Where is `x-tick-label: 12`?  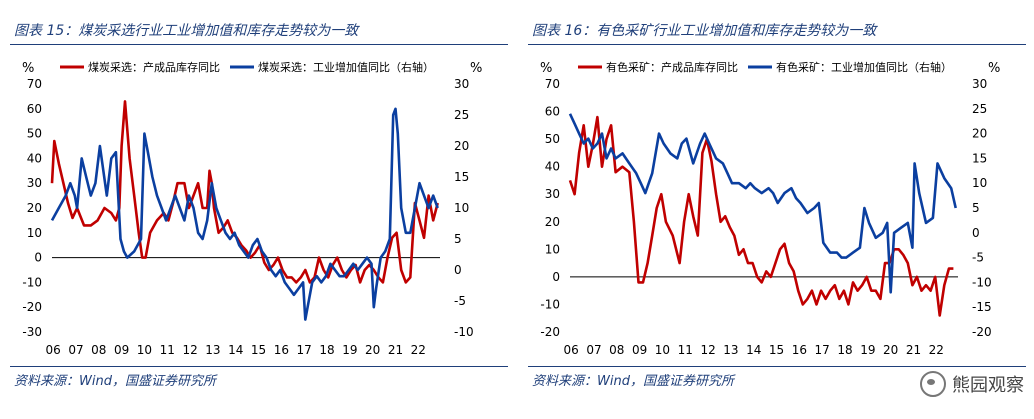 x-tick-label: 12 is located at coordinates (189, 350).